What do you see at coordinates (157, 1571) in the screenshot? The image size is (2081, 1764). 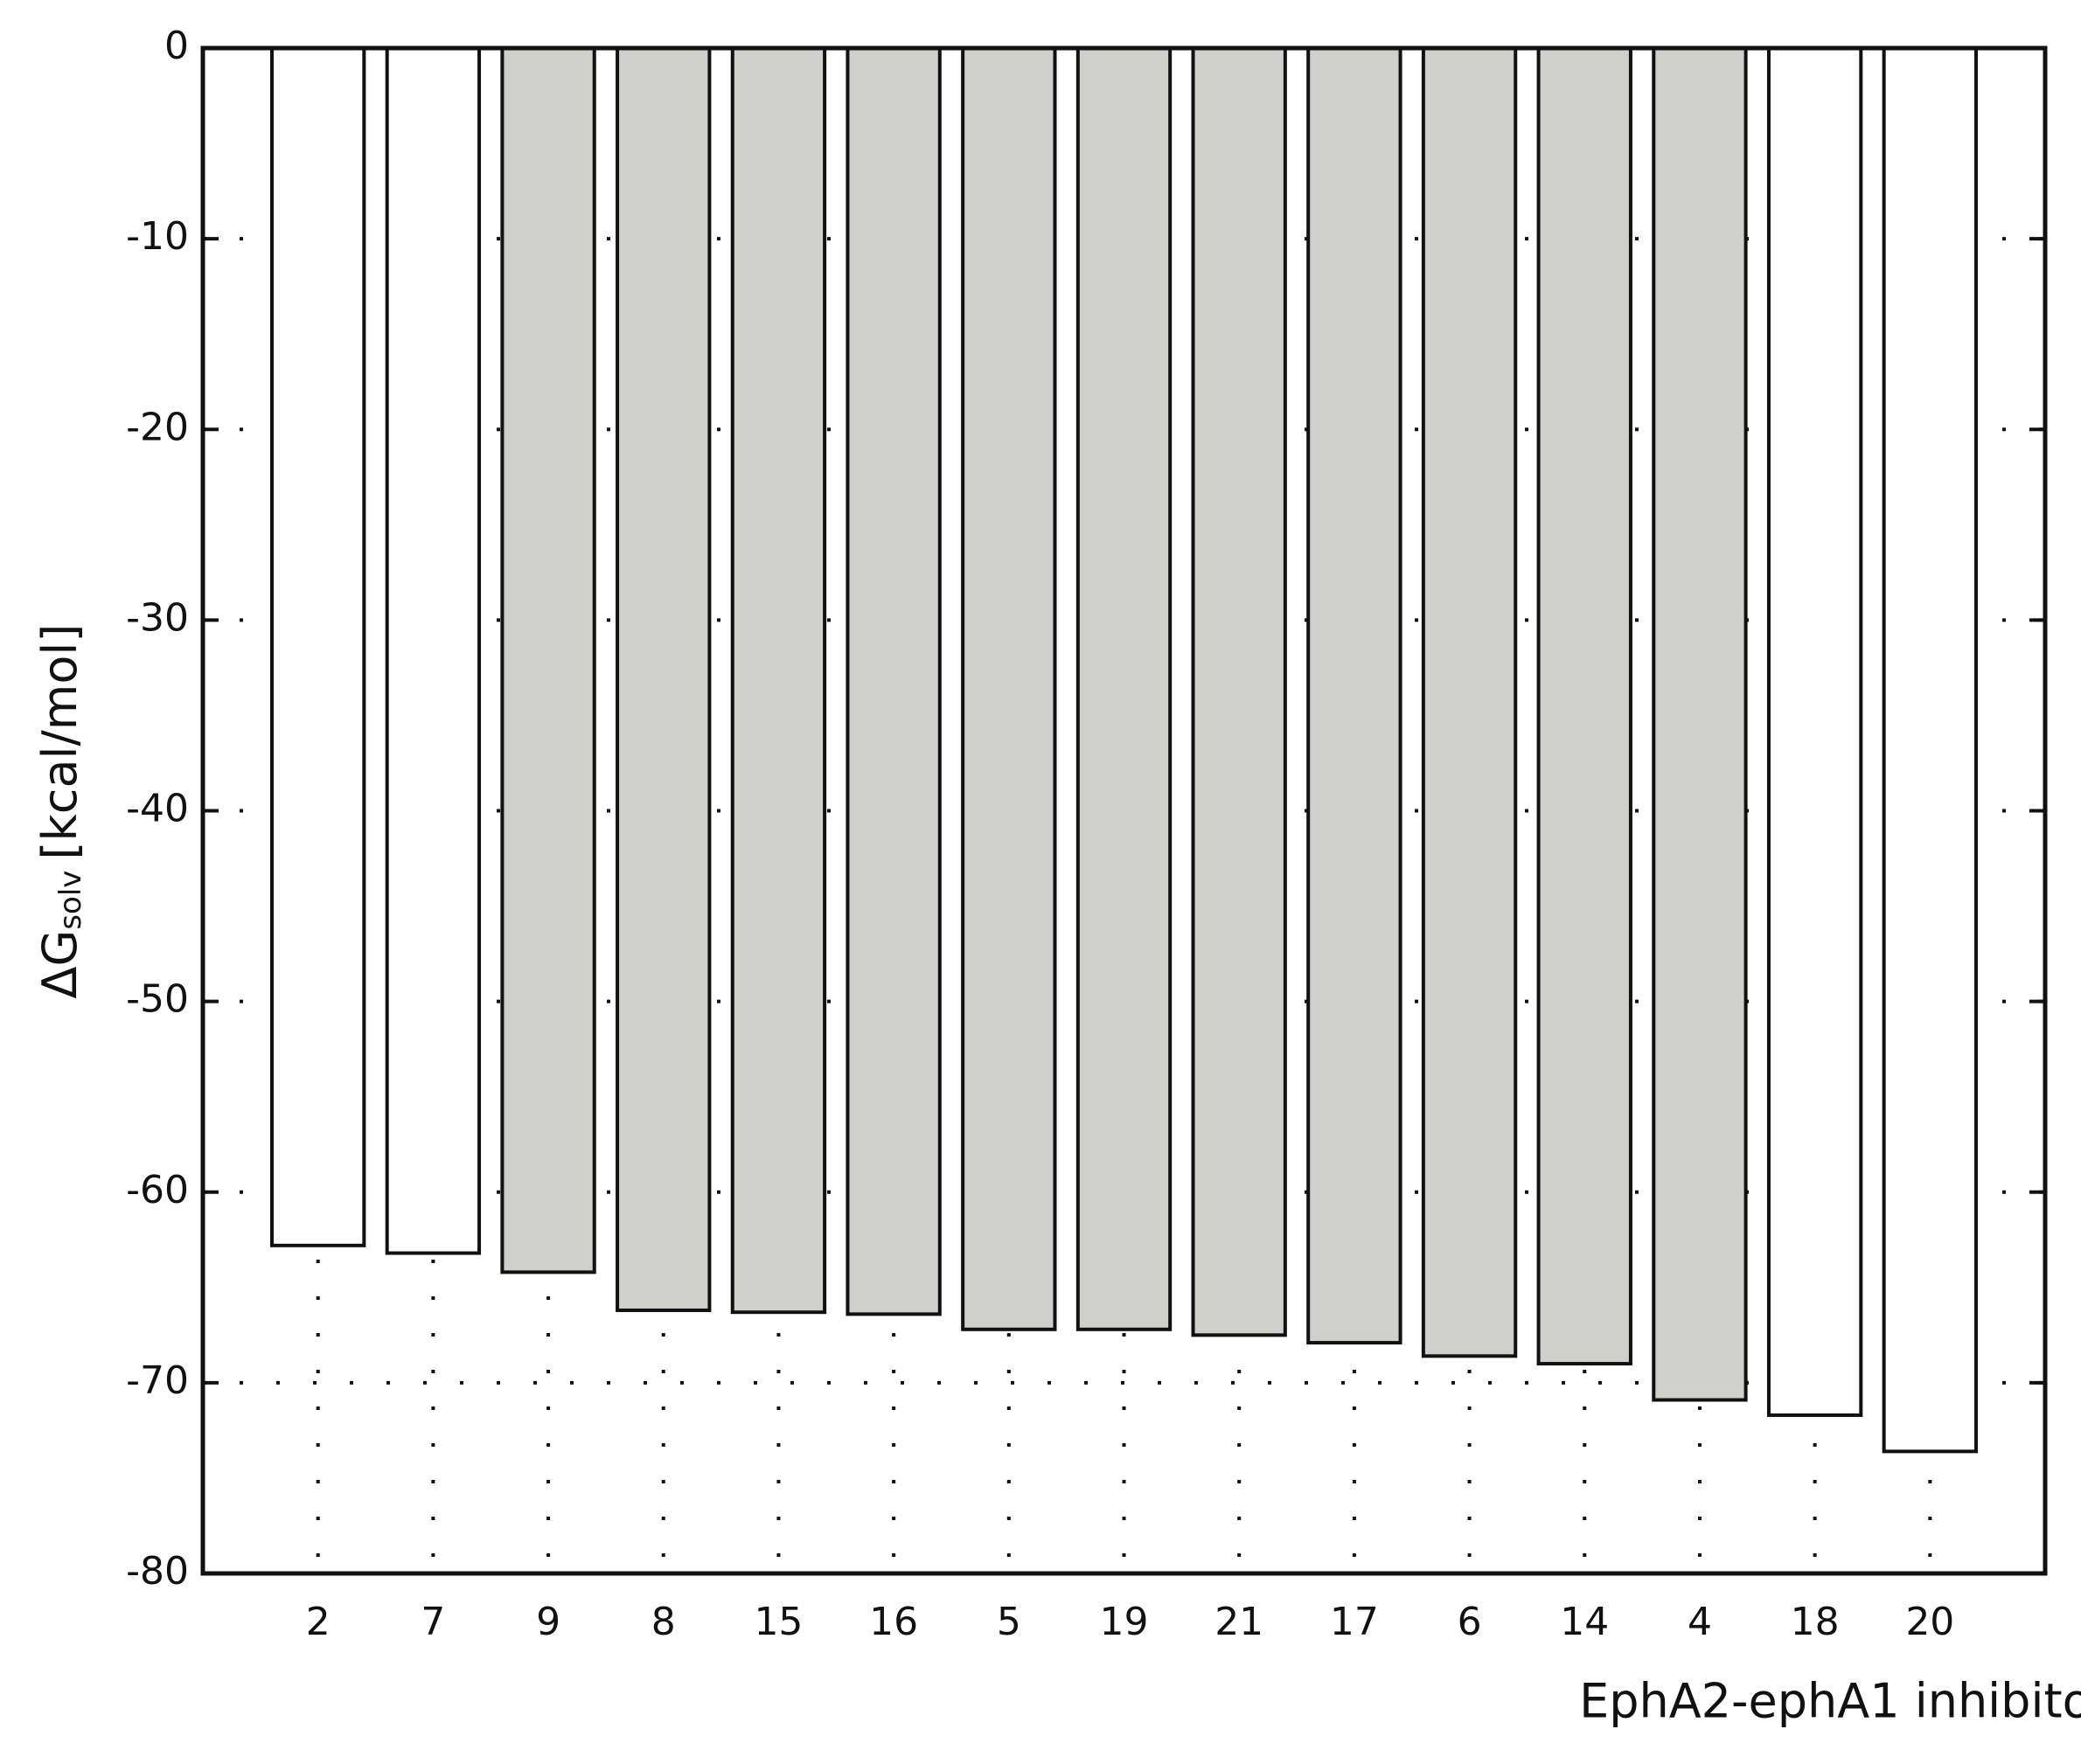 I see `y-tick-label: -80` at bounding box center [157, 1571].